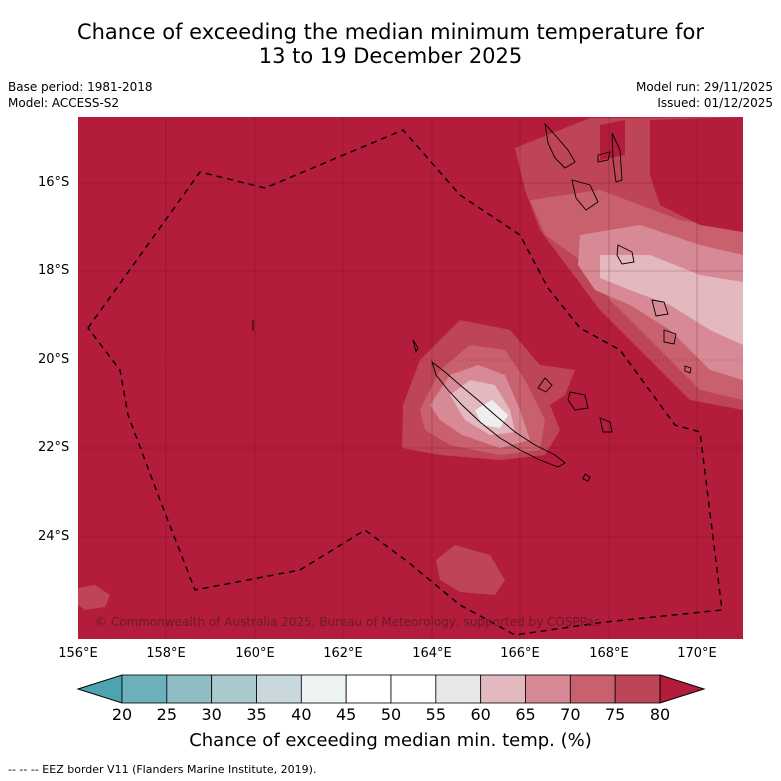  I want to click on lat-label-16s: 16°S, so click(54, 182).